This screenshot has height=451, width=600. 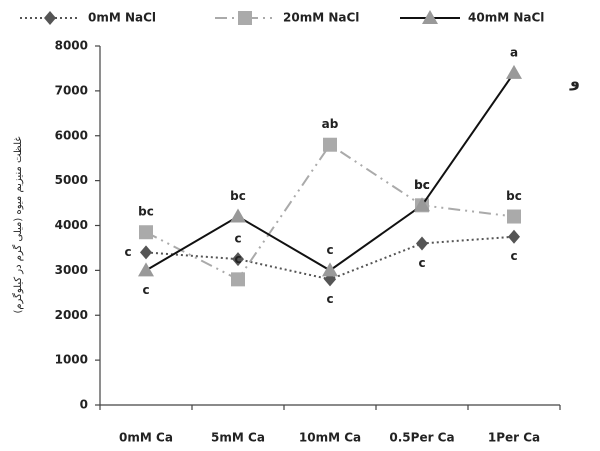 What do you see at coordinates (506, 18) in the screenshot?
I see `legend-label: 40mM NaCl` at bounding box center [506, 18].